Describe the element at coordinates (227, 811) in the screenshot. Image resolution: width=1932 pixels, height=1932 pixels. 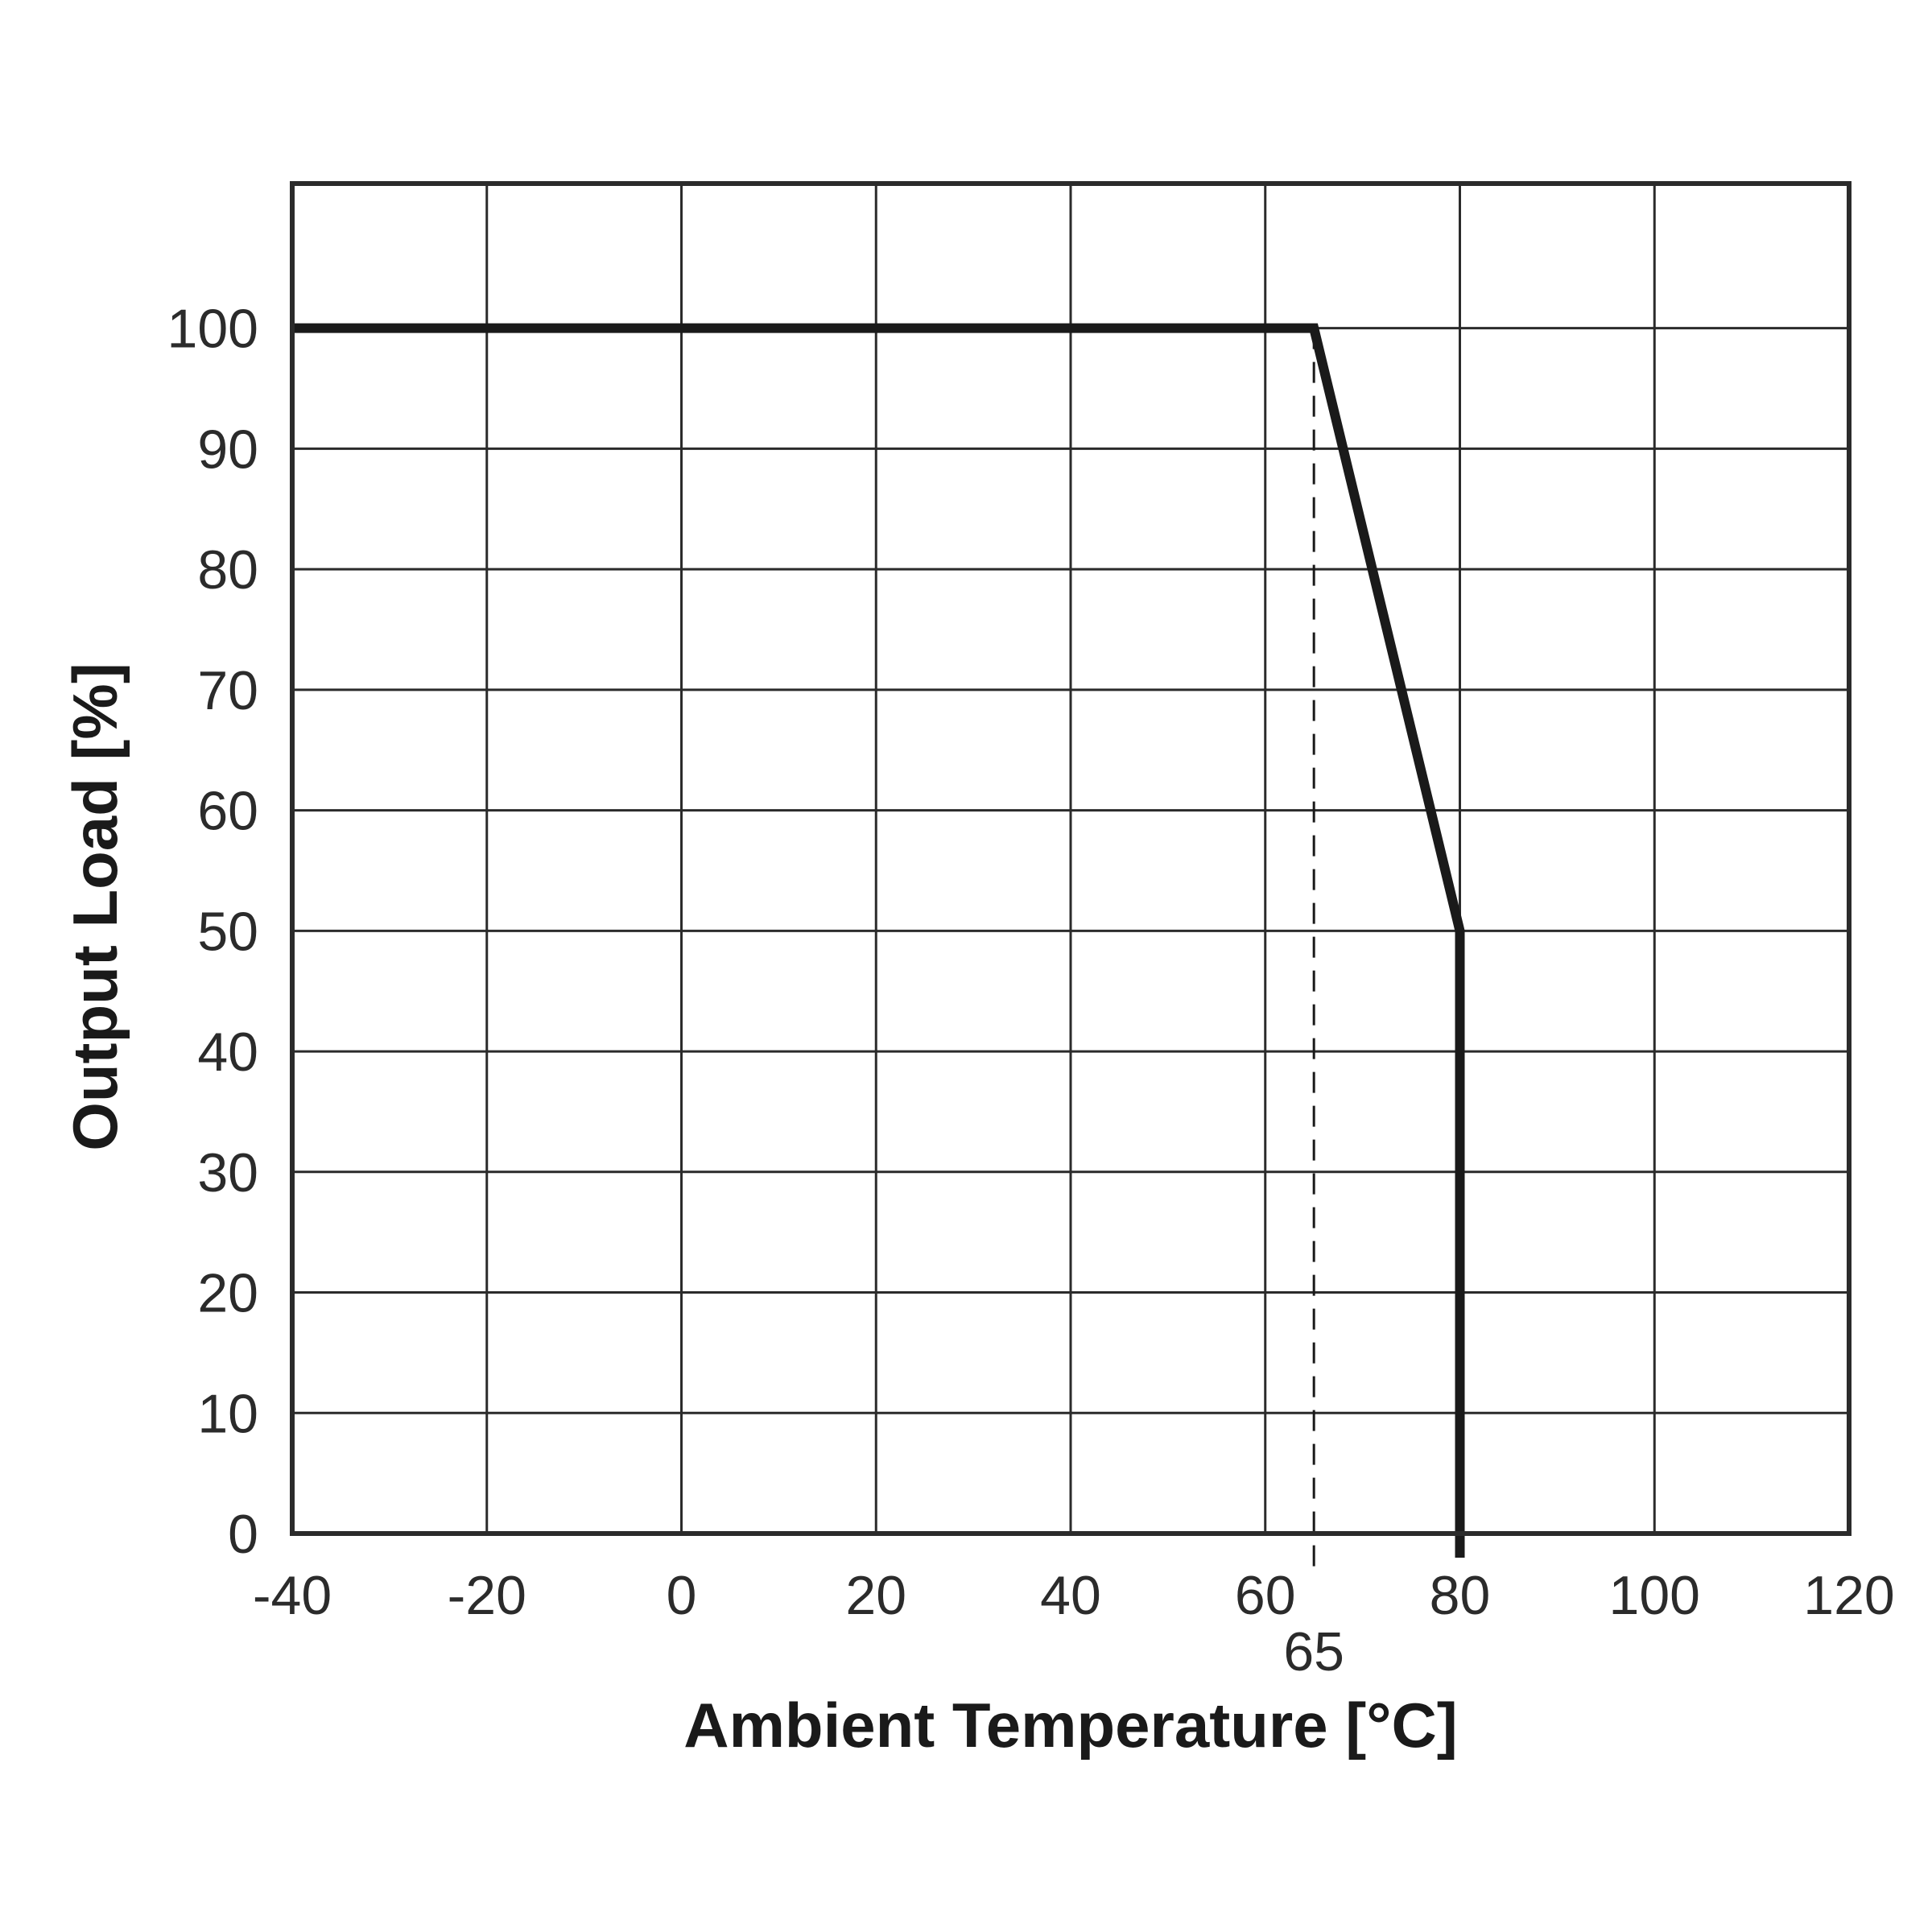
I see `y-tick-label: 60` at that location.